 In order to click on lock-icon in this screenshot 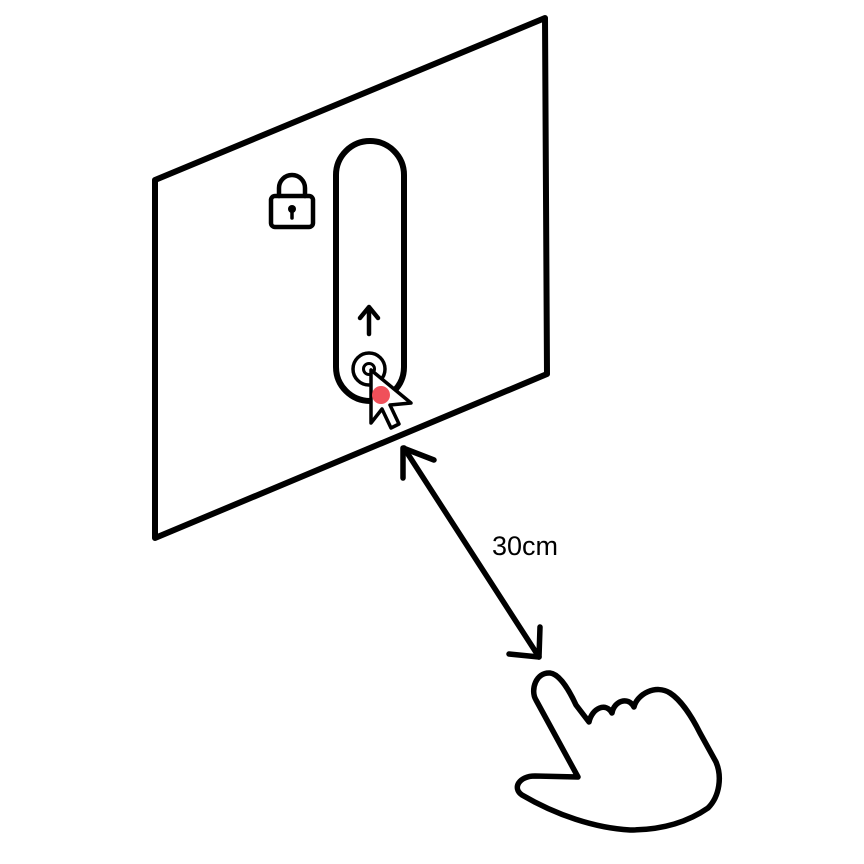, I will do `click(292, 201)`.